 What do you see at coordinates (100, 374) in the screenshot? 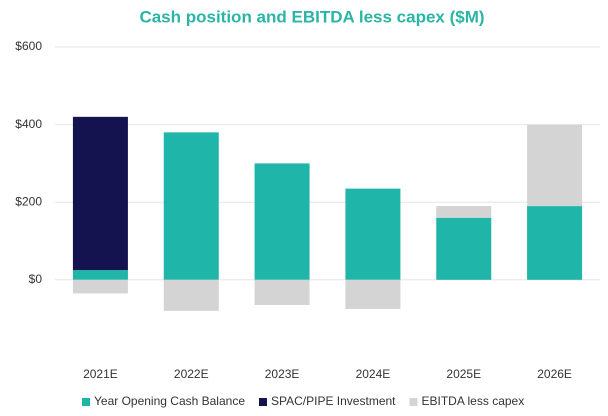
I see `x-tick-label: 2021E` at bounding box center [100, 374].